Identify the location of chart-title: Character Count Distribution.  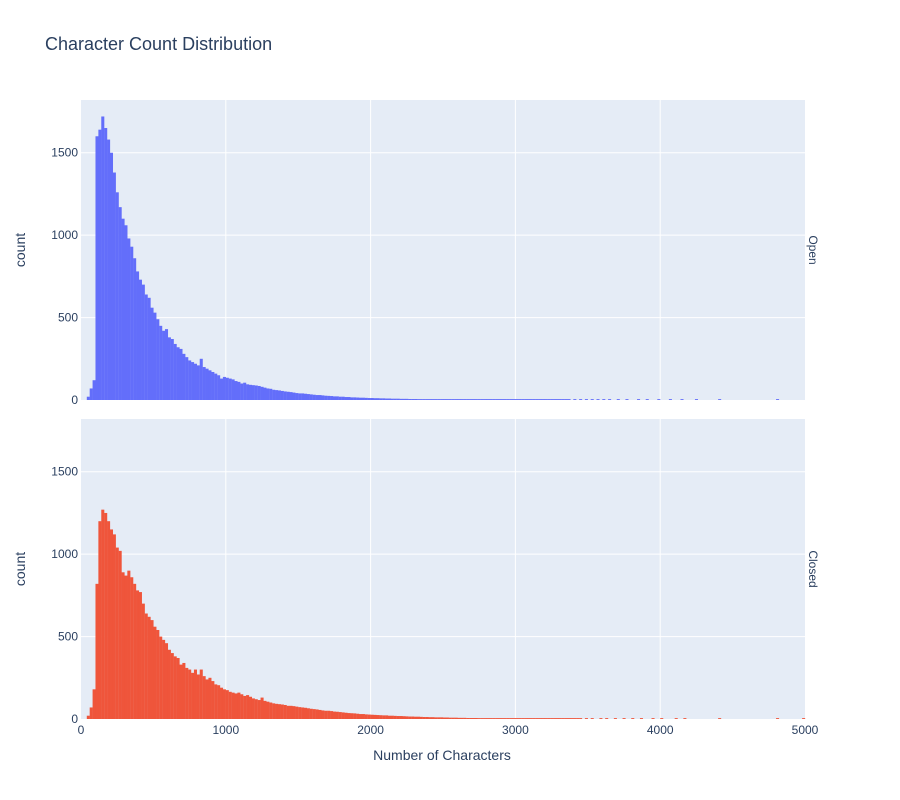
(158, 44).